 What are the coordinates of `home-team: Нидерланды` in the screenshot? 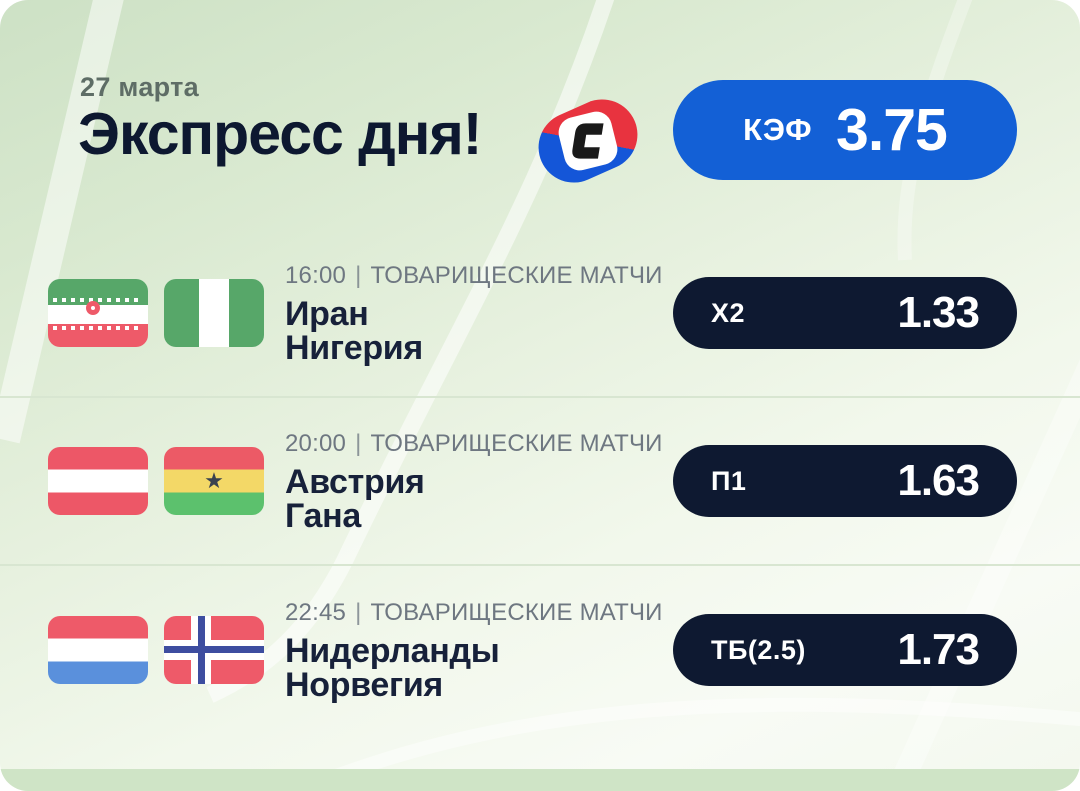 It's located at (392, 650).